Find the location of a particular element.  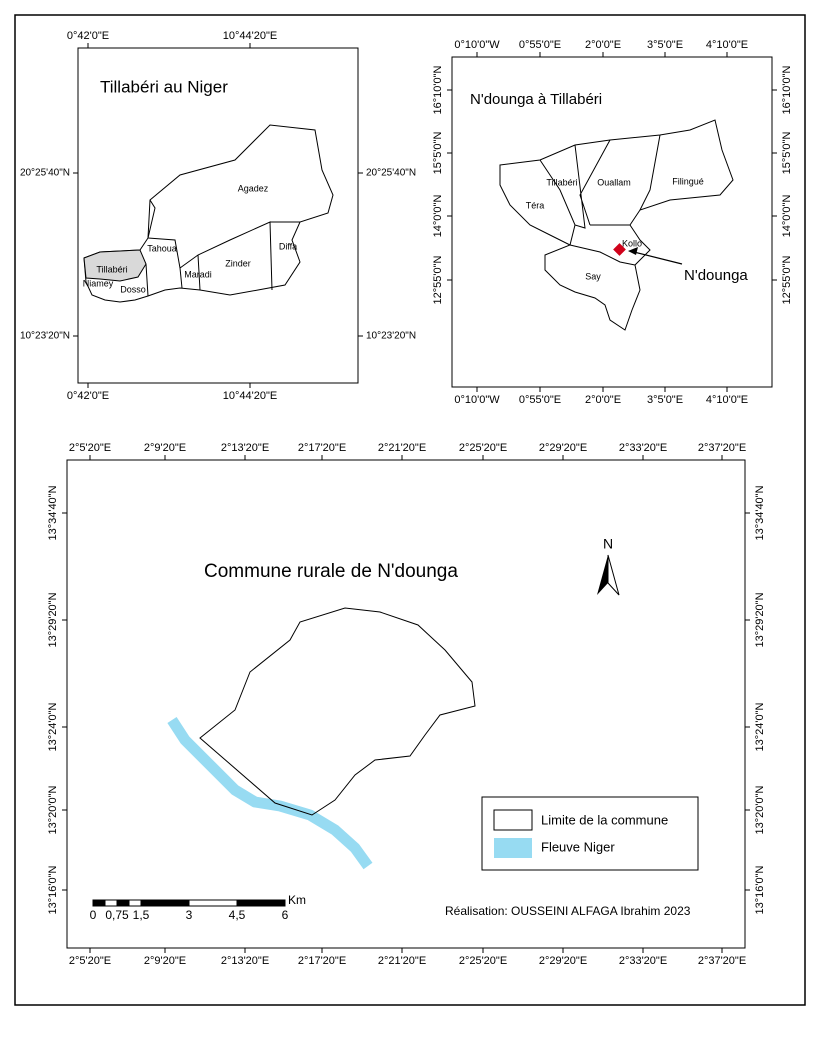

north-arrow-left is located at coordinates (602, 575).